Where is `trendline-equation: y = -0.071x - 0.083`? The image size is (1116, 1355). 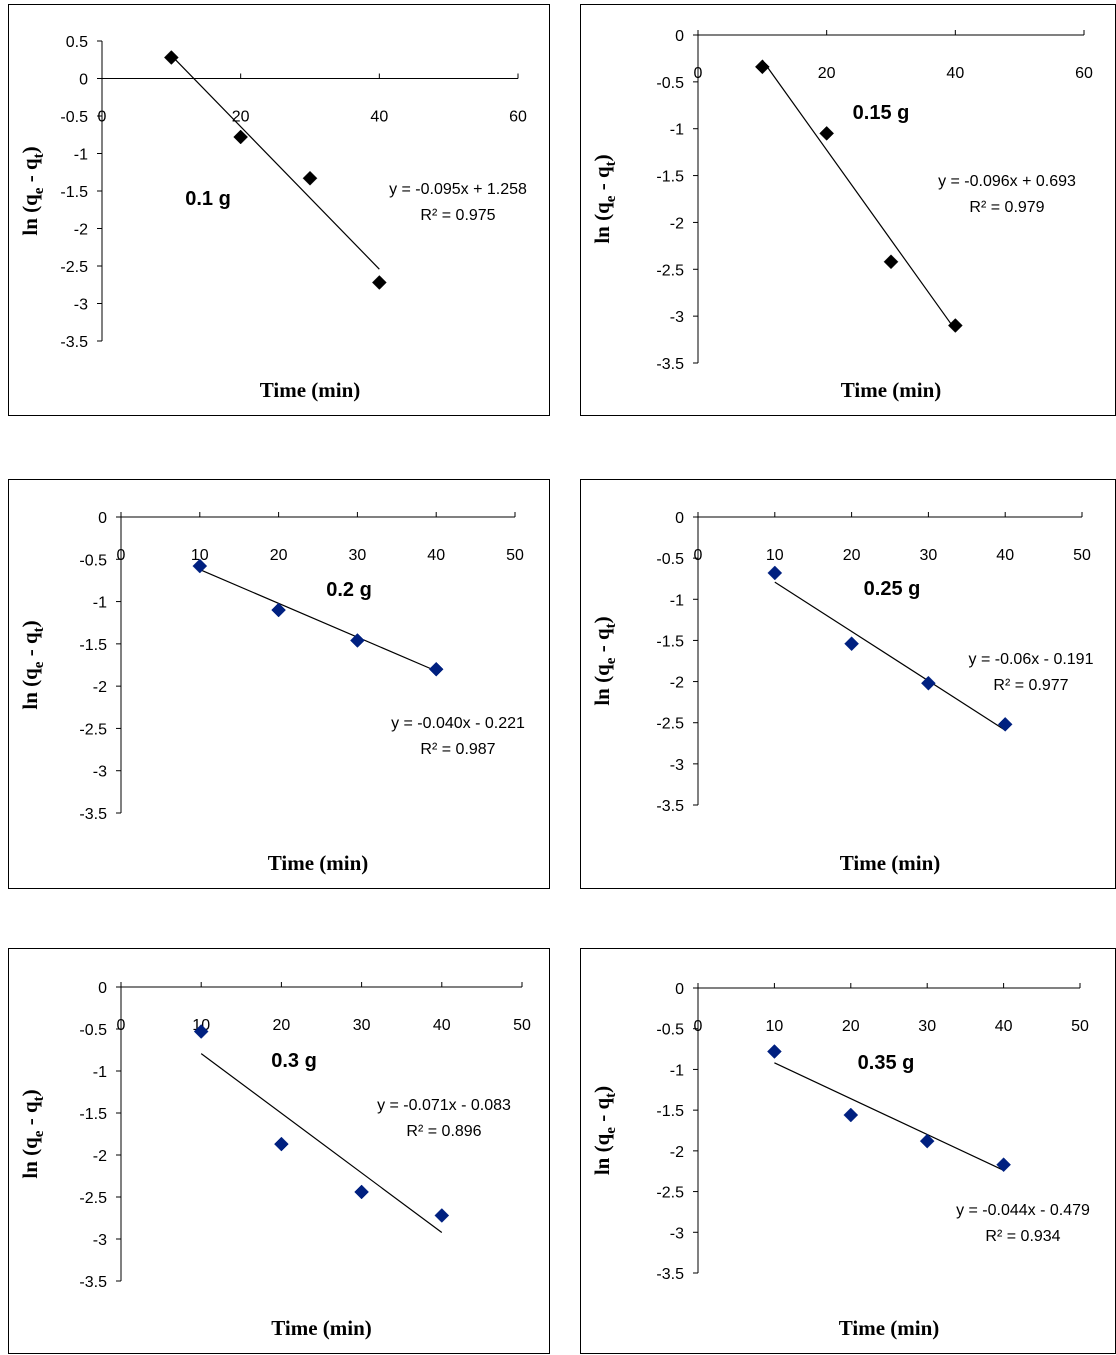 trendline-equation: y = -0.071x - 0.083 is located at coordinates (444, 1105).